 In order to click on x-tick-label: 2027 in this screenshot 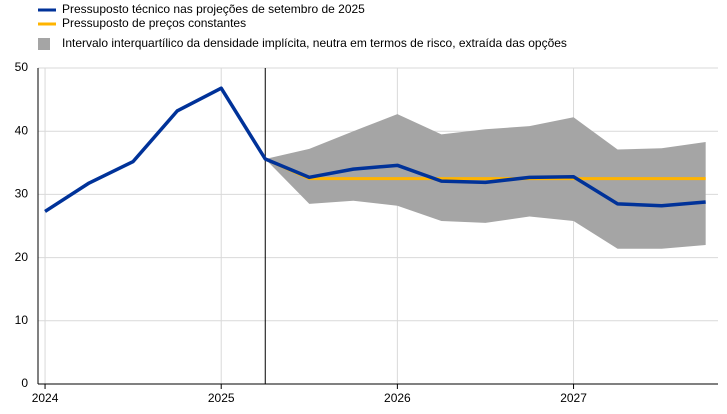, I will do `click(573, 398)`.